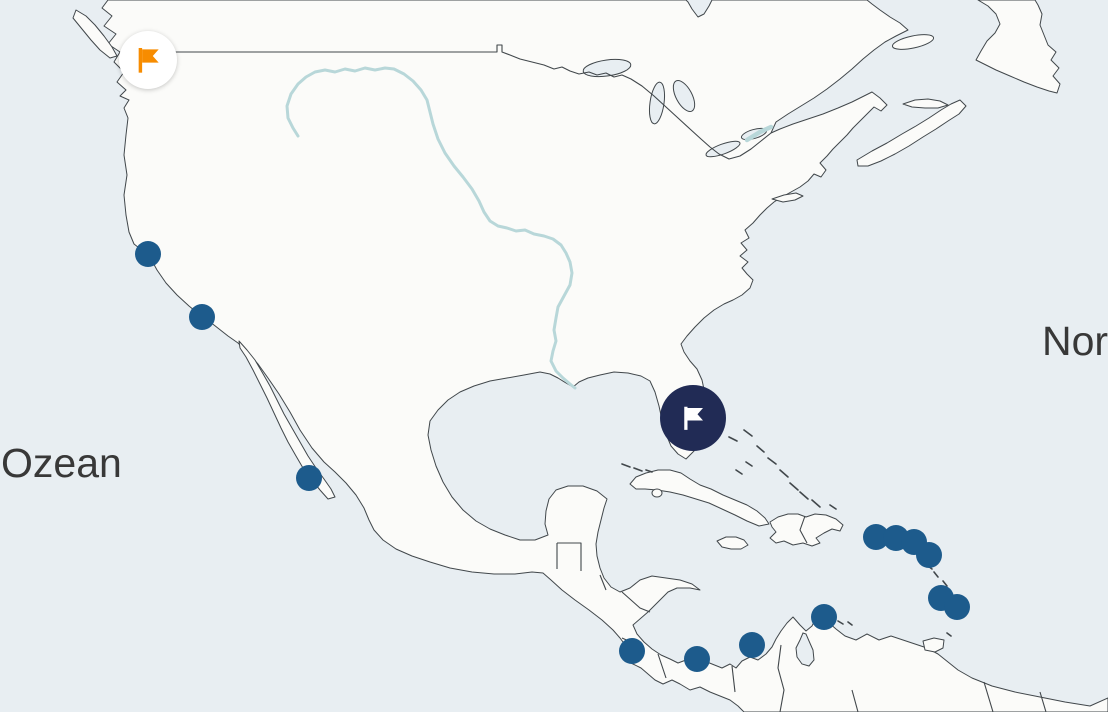 Image resolution: width=1108 pixels, height=712 pixels. Describe the element at coordinates (61, 463) in the screenshot. I see `ocean-label-left: Ozean` at that location.